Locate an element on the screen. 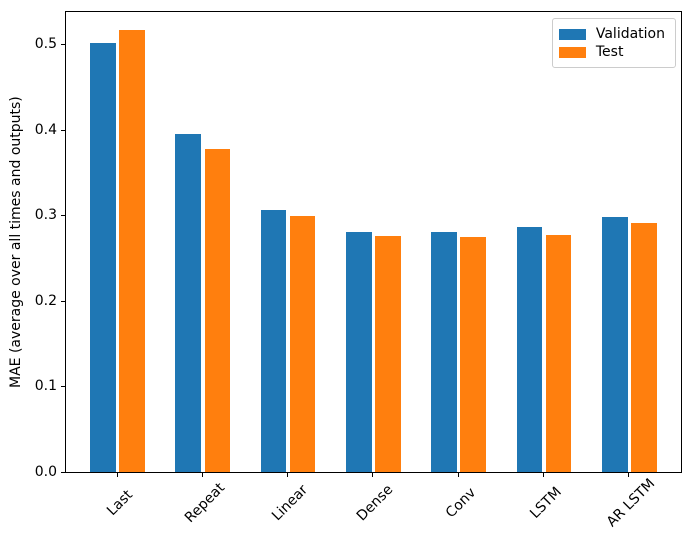 The image size is (691, 544). x-tick-label-repeat: Repeat is located at coordinates (204, 503).